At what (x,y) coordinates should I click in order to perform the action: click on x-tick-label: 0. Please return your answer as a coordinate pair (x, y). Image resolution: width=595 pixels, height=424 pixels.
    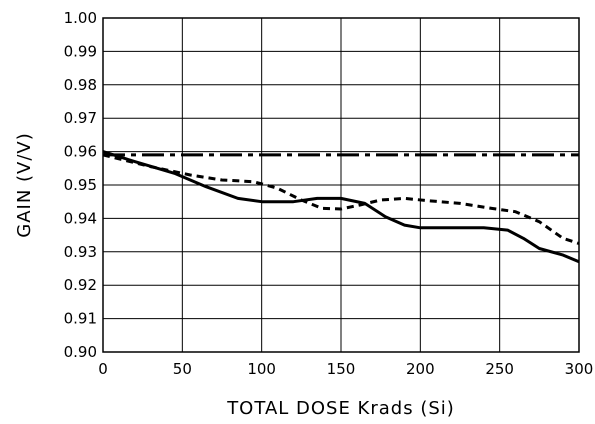
    Looking at the image, I should click on (103, 369).